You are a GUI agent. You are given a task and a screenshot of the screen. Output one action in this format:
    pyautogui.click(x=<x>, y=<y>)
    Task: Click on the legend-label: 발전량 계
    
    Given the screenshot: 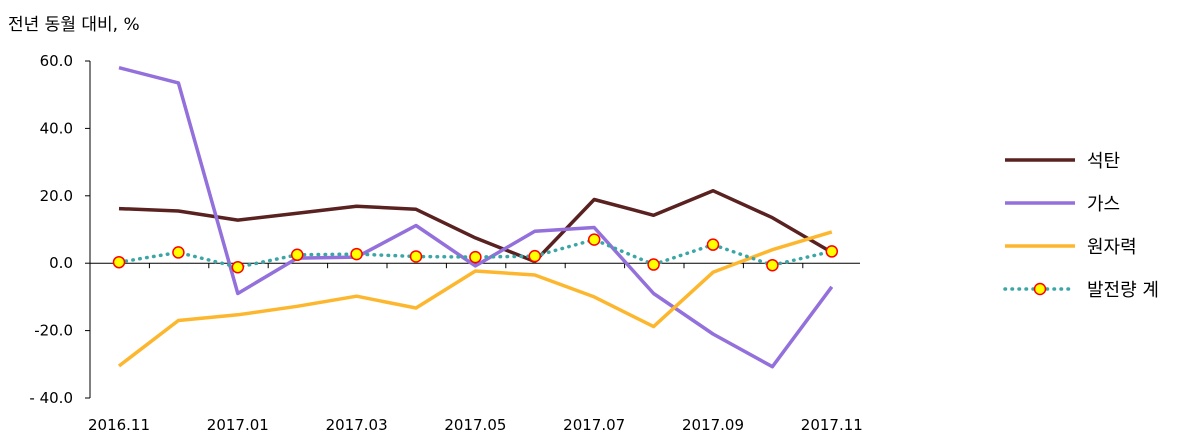 What is the action you would take?
    pyautogui.click(x=1123, y=290)
    